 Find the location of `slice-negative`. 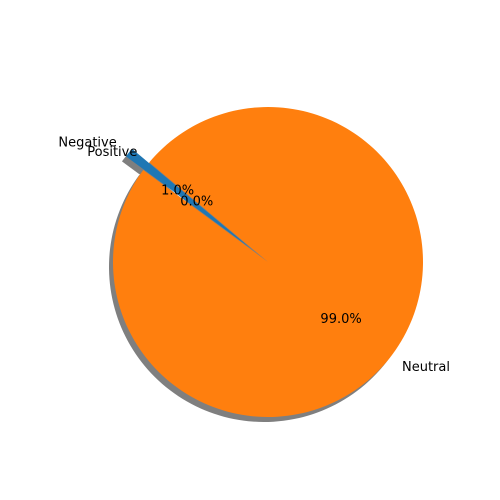

slice-negative is located at coordinates (188, 198).